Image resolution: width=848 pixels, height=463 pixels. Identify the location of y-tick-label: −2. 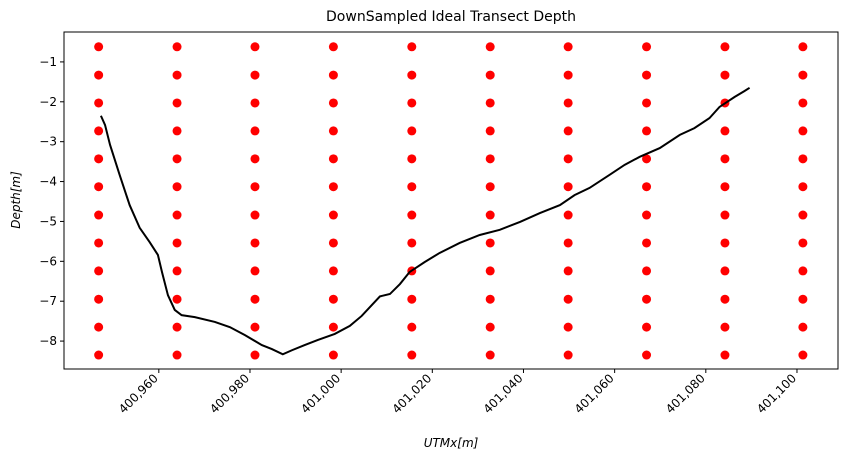
(48, 102).